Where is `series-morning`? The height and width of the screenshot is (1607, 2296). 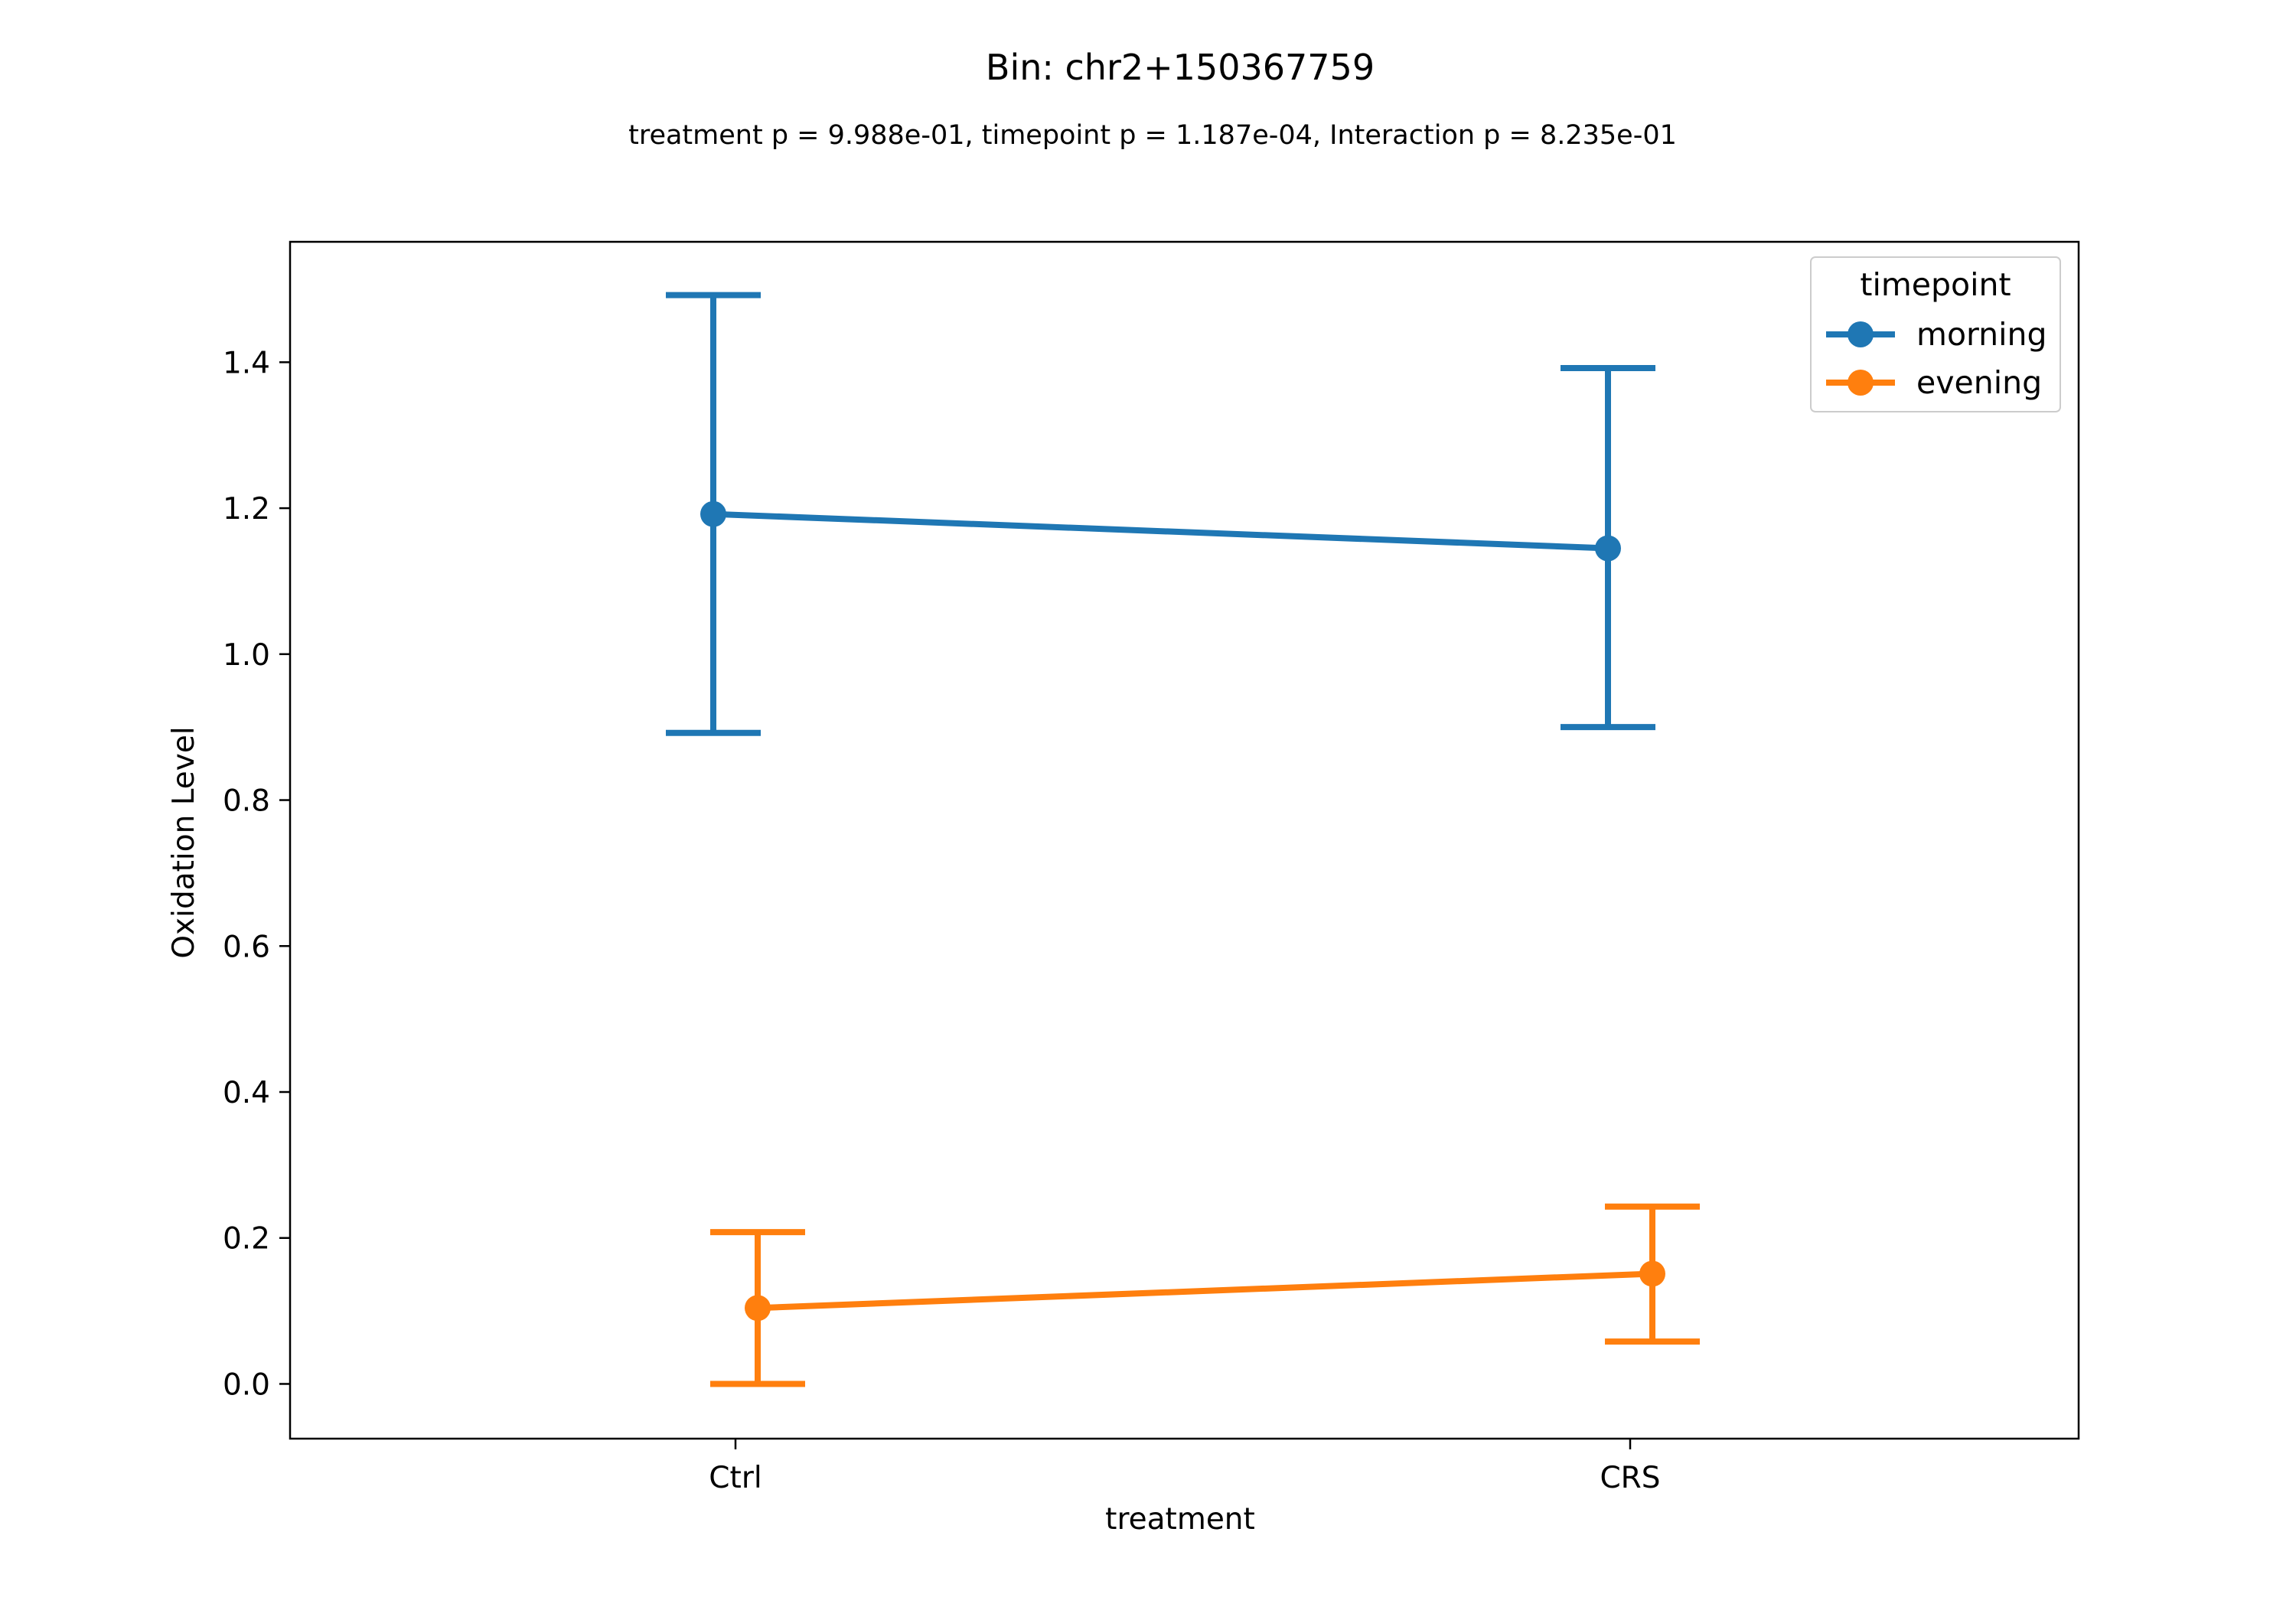
series-morning is located at coordinates (1160, 514).